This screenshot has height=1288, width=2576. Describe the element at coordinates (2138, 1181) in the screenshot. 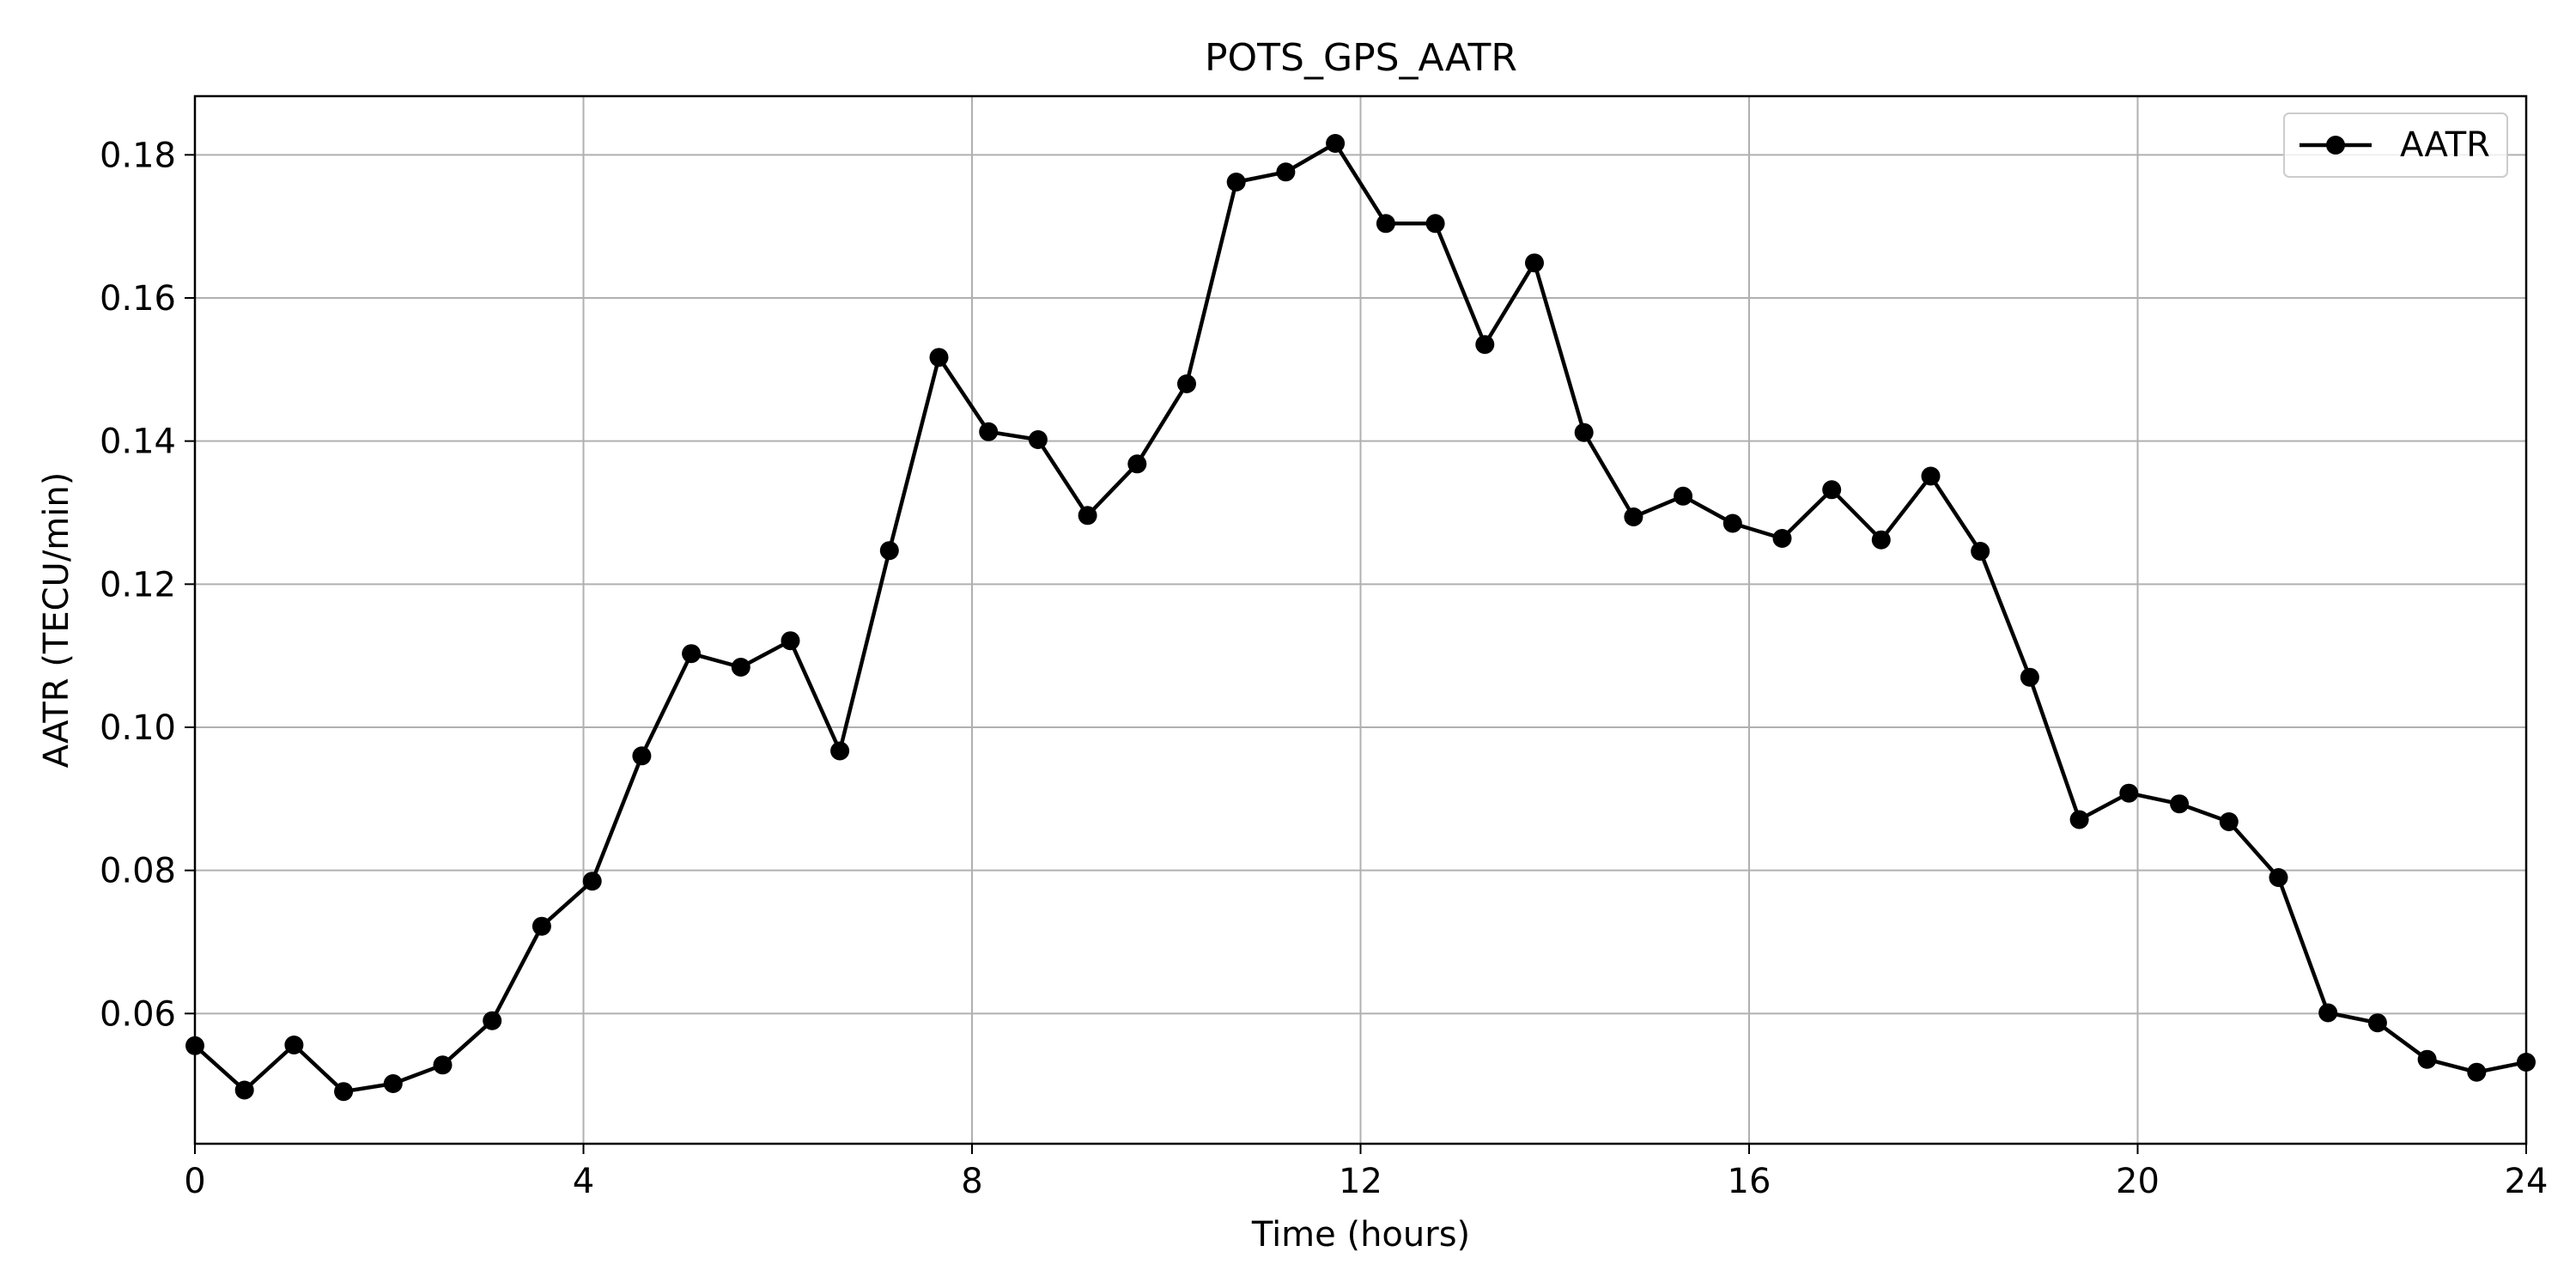

I see `x-tick-label: 20` at that location.